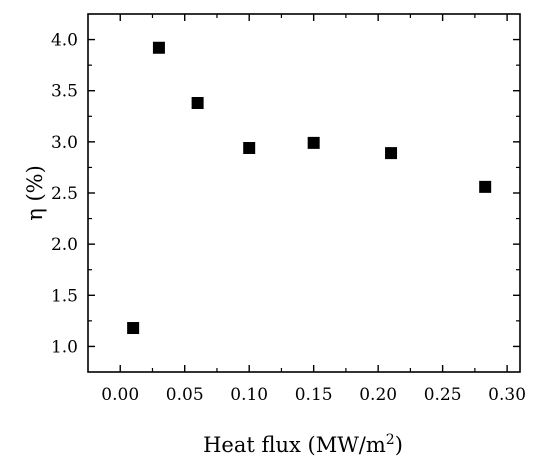  I want to click on y-tick-label: 1.0, so click(64, 347).